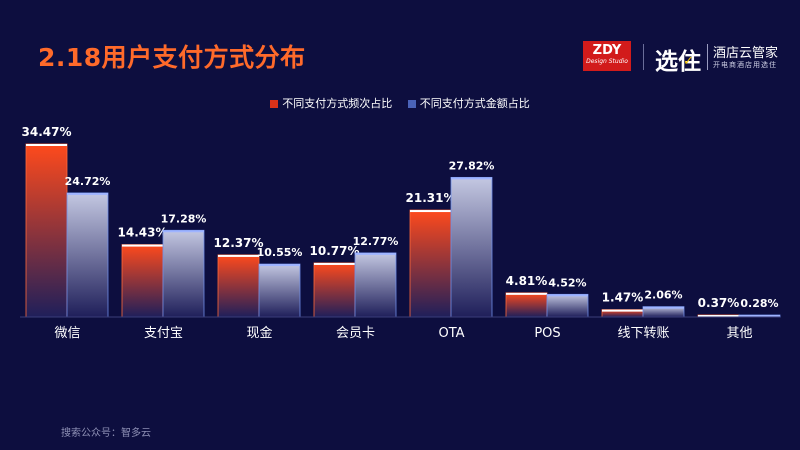  I want to click on category-label-5: POS, so click(547, 333).